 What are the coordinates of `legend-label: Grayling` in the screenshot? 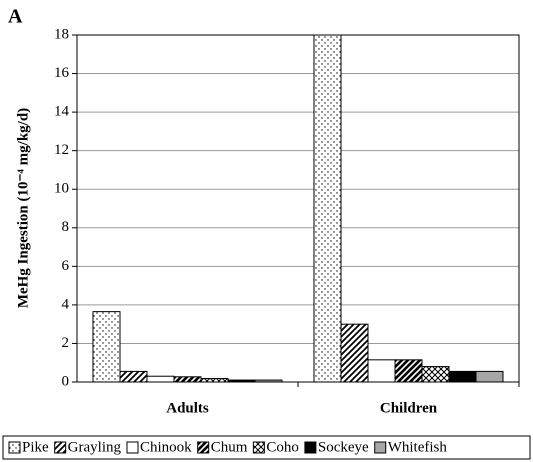 It's located at (95, 447).